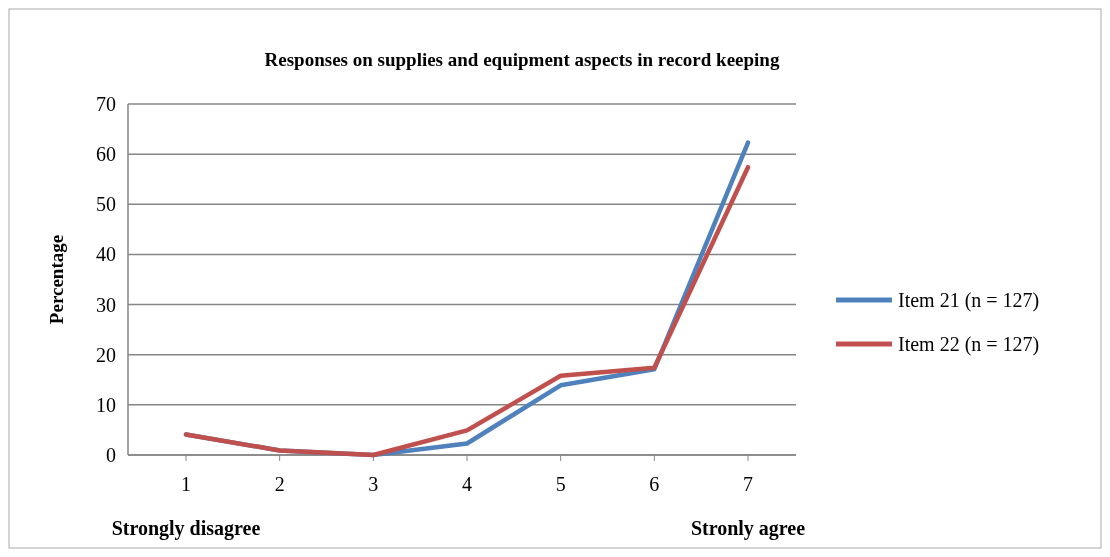 This screenshot has height=557, width=1110. What do you see at coordinates (279, 484) in the screenshot?
I see `x-tick-label: 2` at bounding box center [279, 484].